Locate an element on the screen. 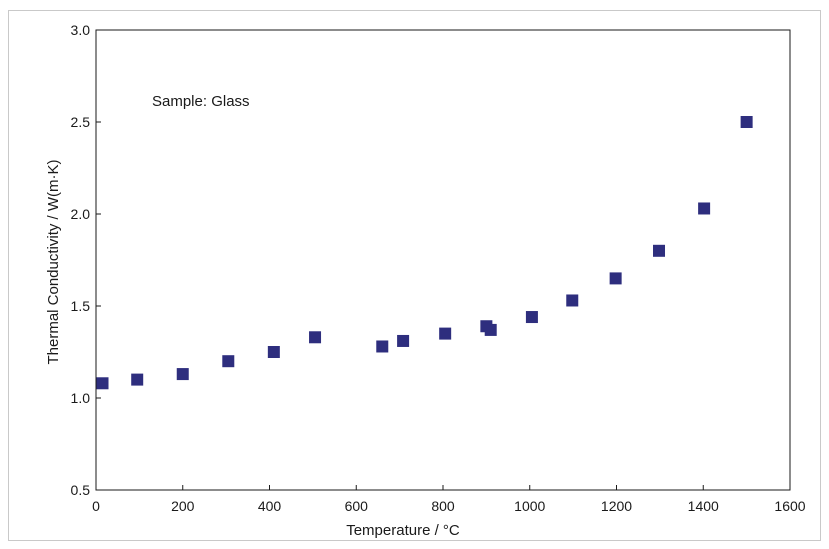  x-tick-label: 0 is located at coordinates (96, 506).